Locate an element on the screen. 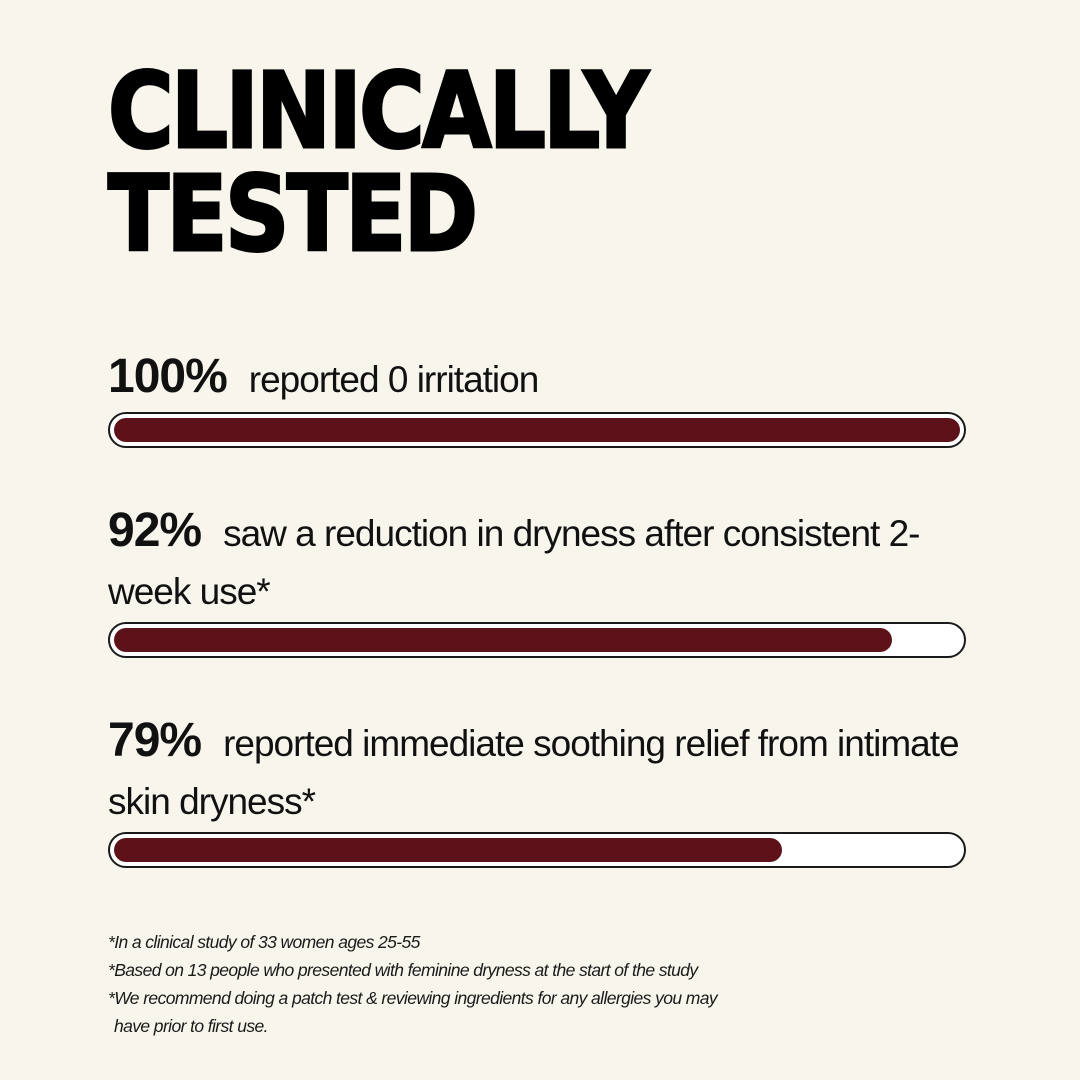 Image resolution: width=1080 pixels, height=1080 pixels. title-line-1: CLINICALLY is located at coordinates (378, 111).